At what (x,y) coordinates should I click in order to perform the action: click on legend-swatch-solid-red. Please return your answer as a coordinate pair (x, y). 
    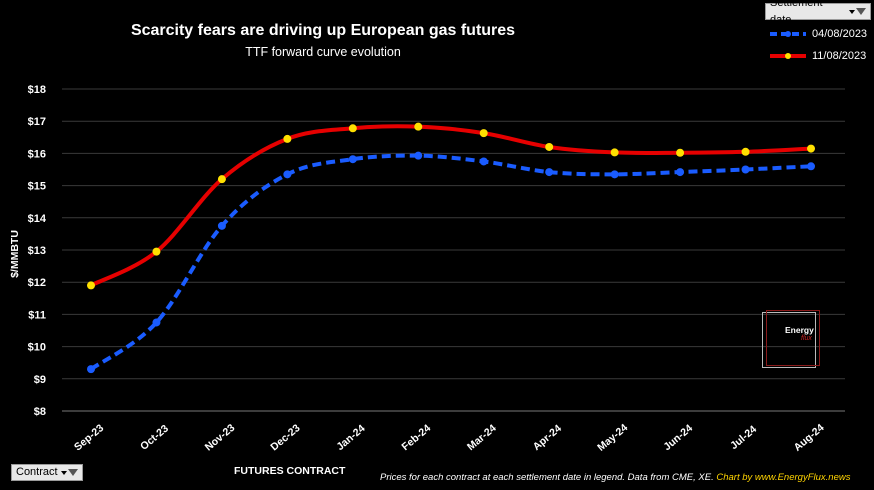
    Looking at the image, I should click on (788, 56).